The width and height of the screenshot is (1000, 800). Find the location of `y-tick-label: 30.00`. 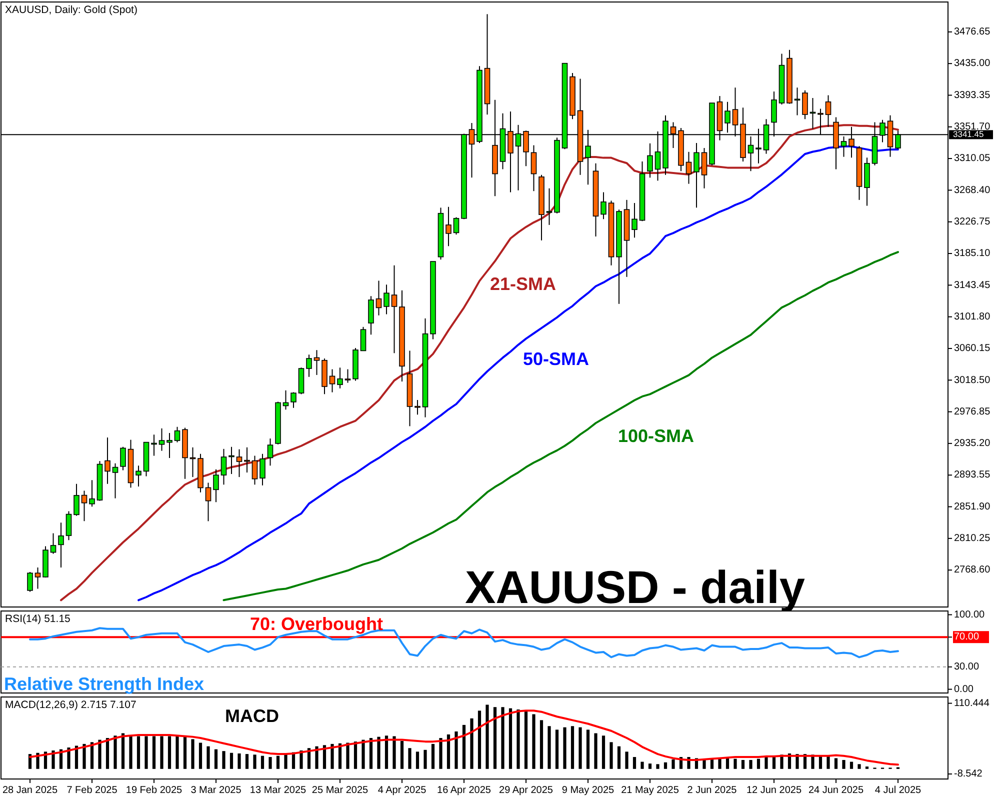

y-tick-label: 30.00 is located at coordinates (967, 667).